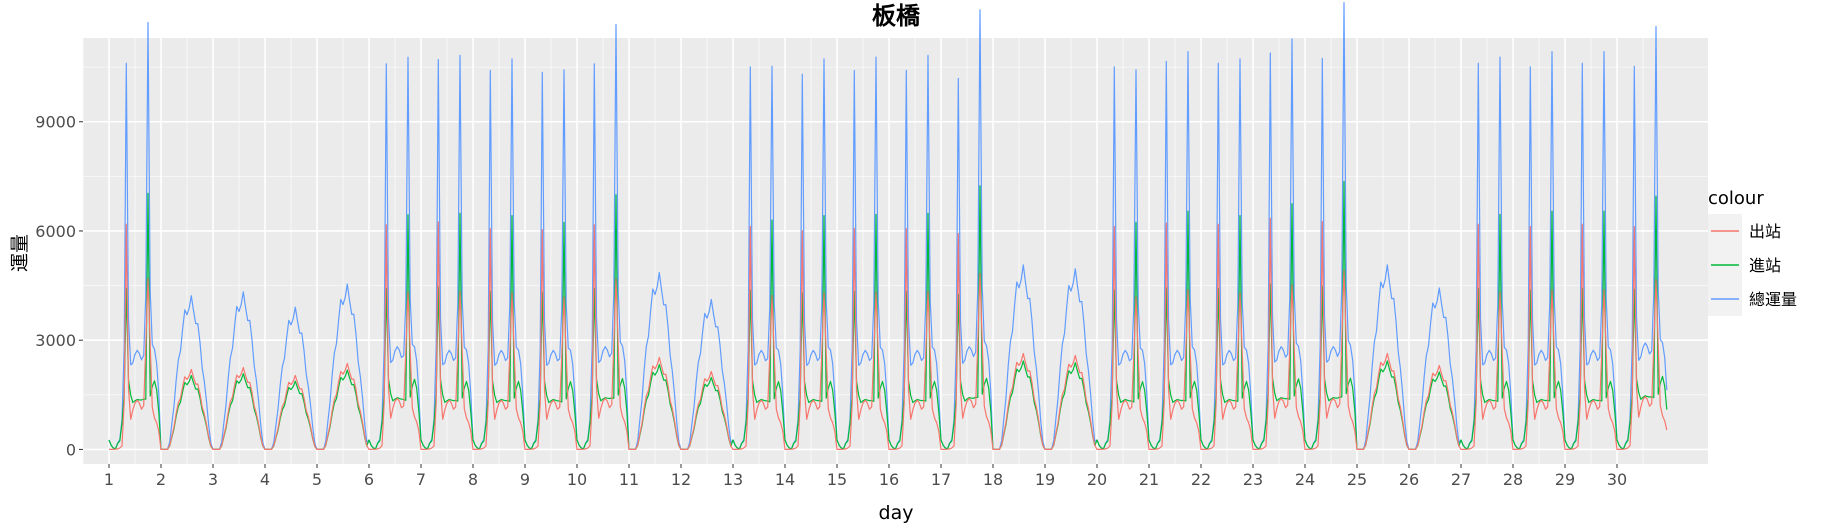 The width and height of the screenshot is (1843, 532). Describe the element at coordinates (1409, 479) in the screenshot. I see `x-tick-label: 26` at that location.